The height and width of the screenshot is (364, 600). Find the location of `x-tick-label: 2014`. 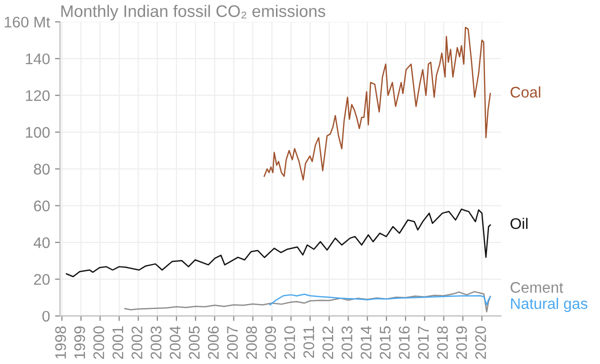

x-tick-label: 2014 is located at coordinates (366, 342).